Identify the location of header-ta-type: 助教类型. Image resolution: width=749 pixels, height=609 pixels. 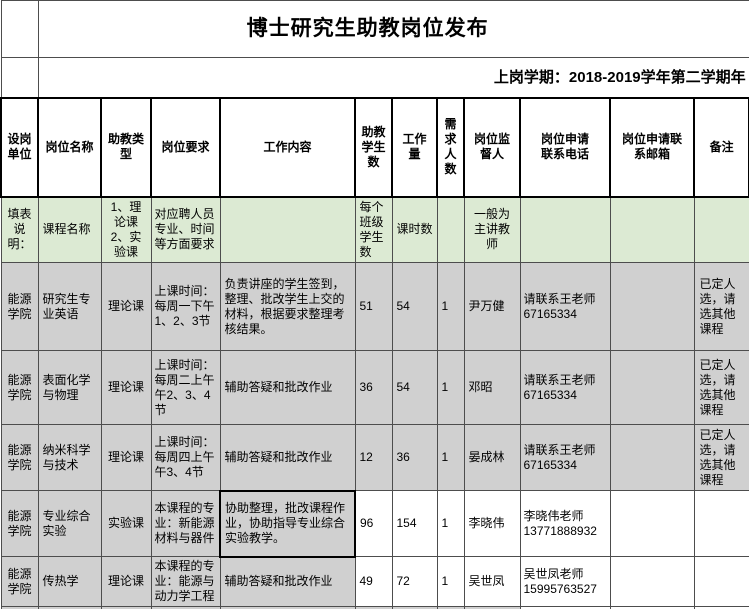
(126, 147).